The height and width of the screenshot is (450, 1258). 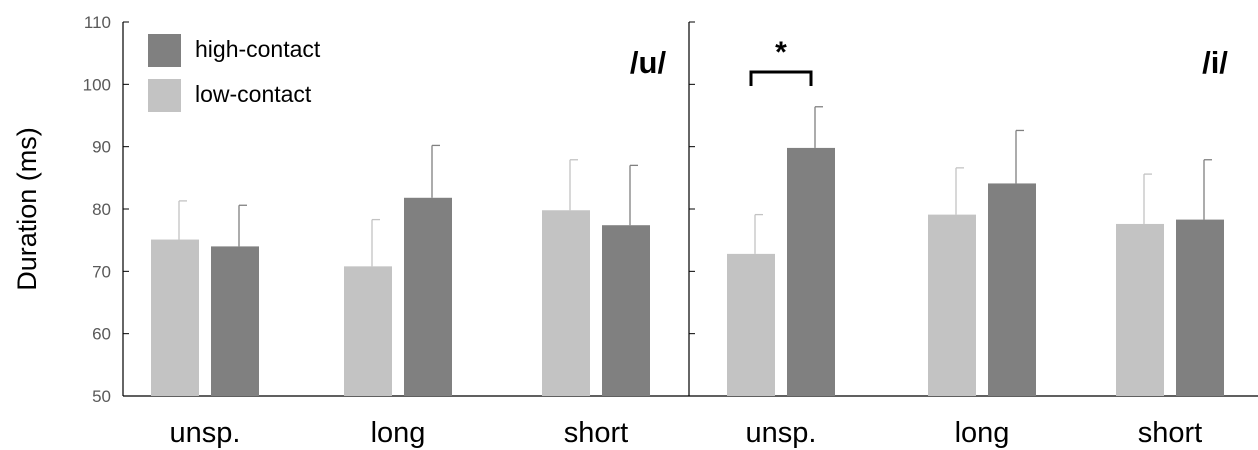 I want to click on significance-bracket, so click(x=781, y=78).